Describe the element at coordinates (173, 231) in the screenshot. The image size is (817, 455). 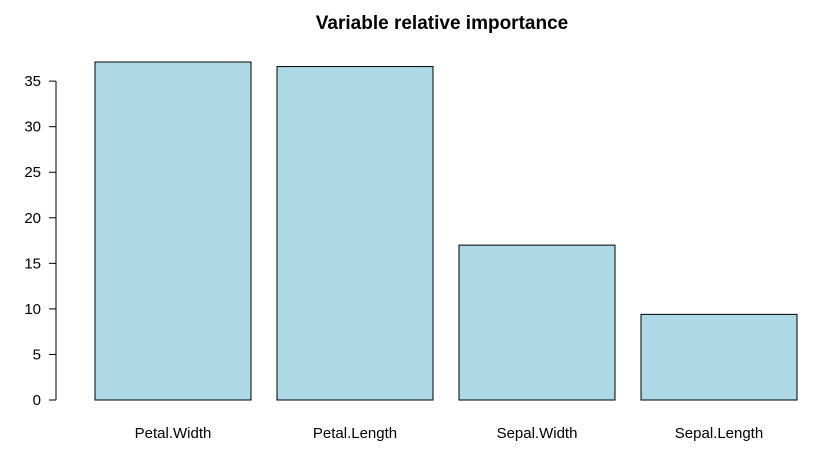
I see `bar-petal-width` at that location.